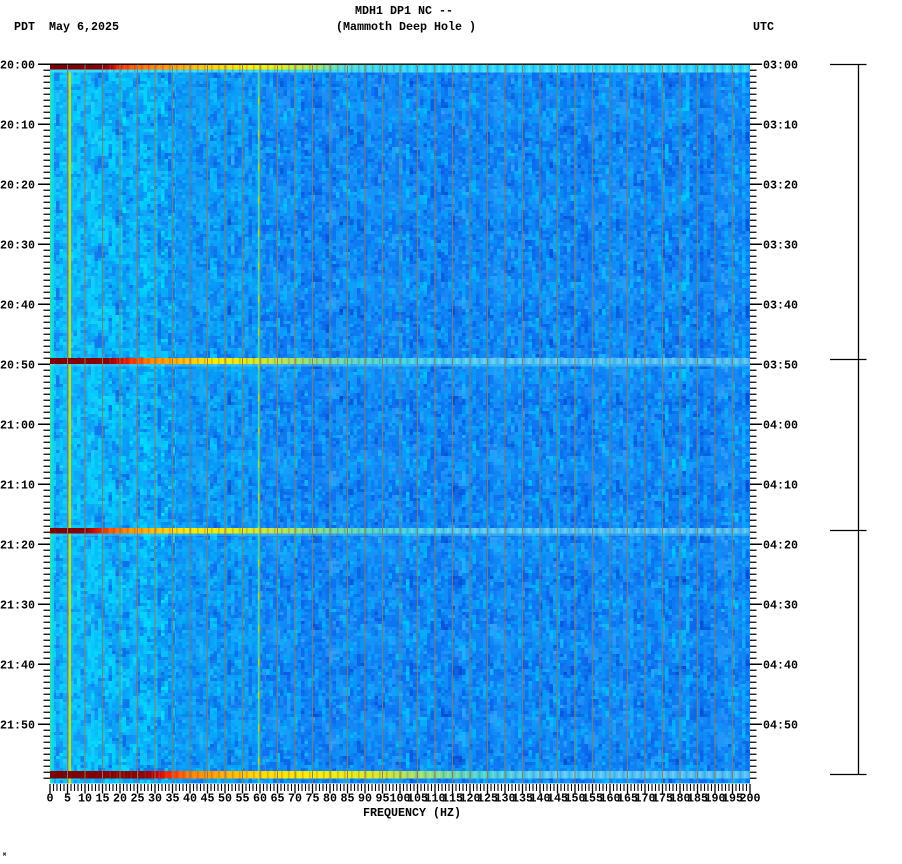  Describe the element at coordinates (173, 799) in the screenshot. I see `svg-text: 35` at that location.